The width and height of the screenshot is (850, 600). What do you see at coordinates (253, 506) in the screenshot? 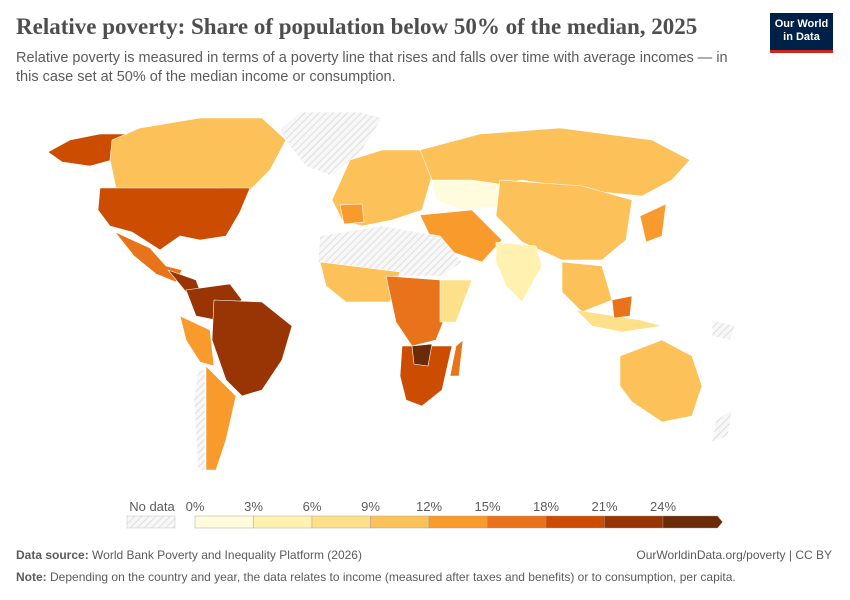
I see `legend-tick-label: 3%` at bounding box center [253, 506].